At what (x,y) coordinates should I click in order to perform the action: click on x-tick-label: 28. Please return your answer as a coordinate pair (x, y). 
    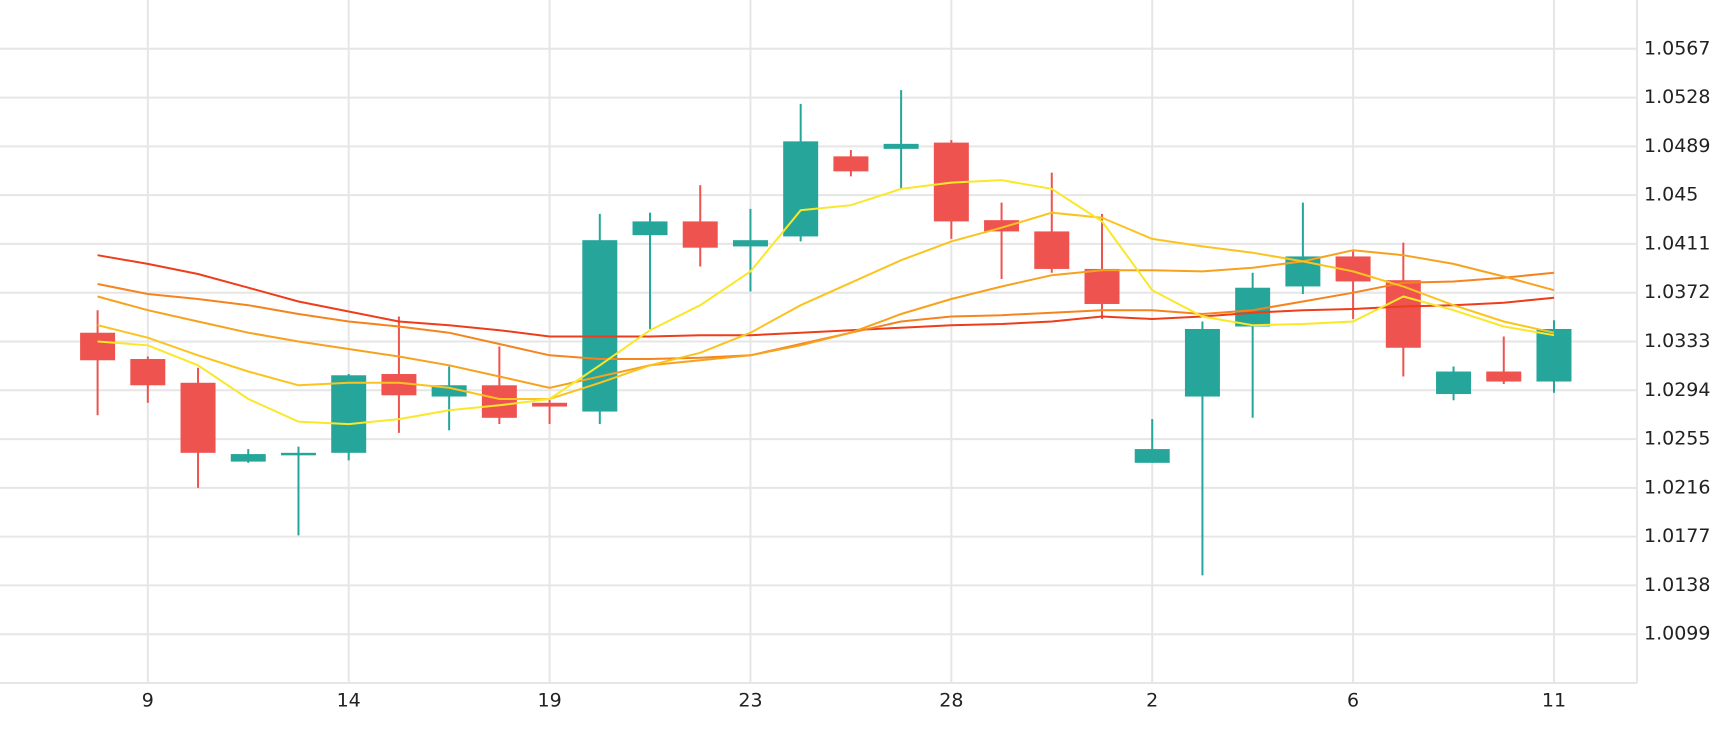
    Looking at the image, I should click on (951, 701).